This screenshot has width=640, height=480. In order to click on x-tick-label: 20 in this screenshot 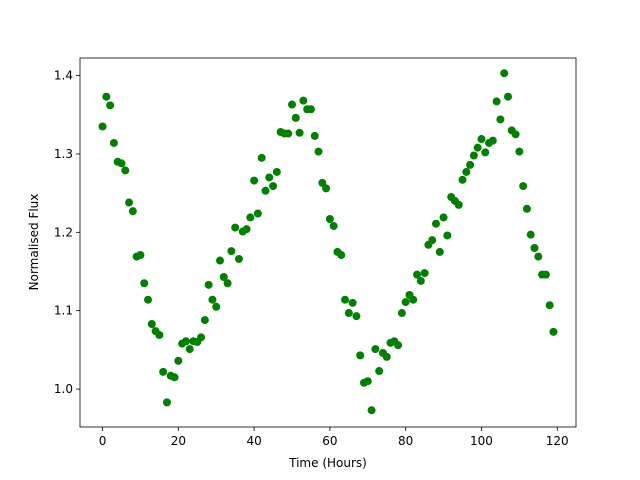, I will do `click(178, 441)`.